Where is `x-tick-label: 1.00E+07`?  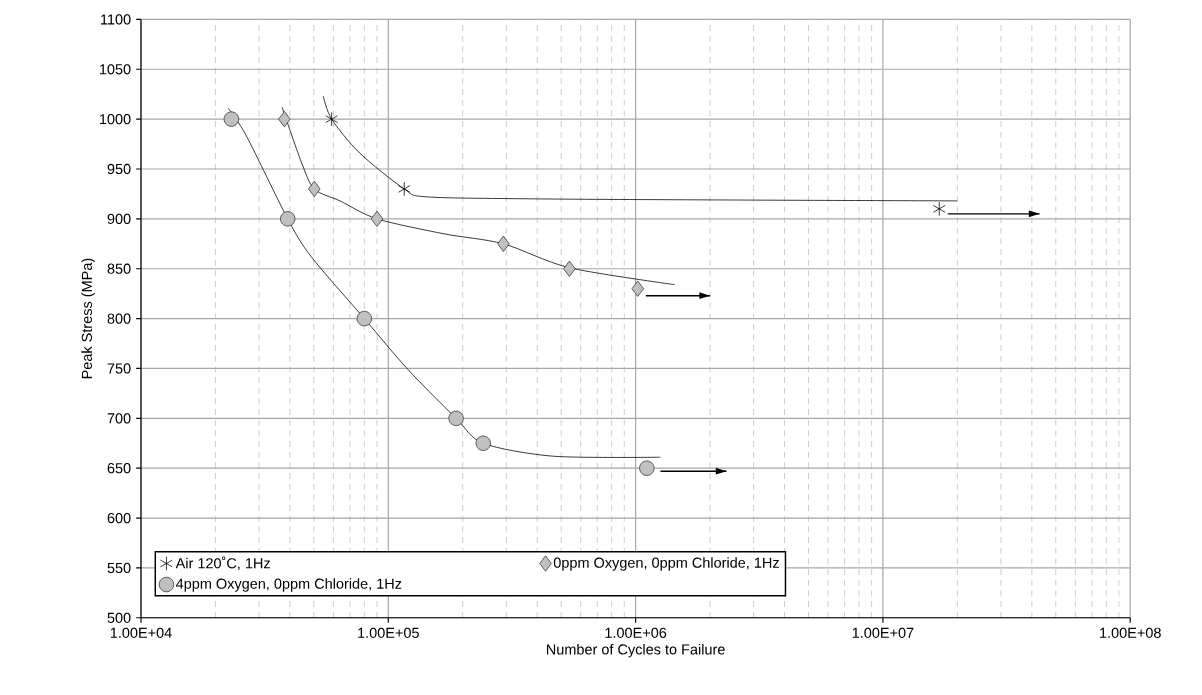
x-tick-label: 1.00E+07 is located at coordinates (883, 632).